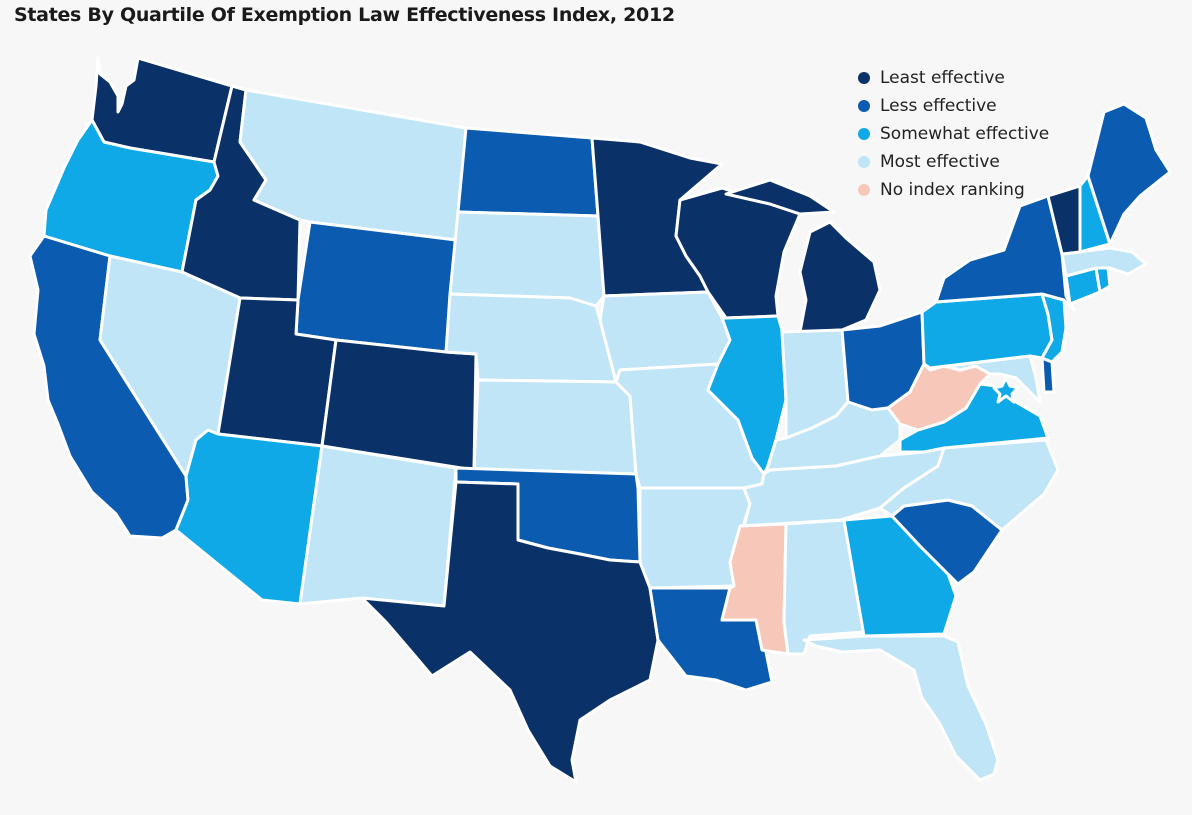 This screenshot has width=1192, height=815. I want to click on state-maryland: Maryland, so click(985, 379).